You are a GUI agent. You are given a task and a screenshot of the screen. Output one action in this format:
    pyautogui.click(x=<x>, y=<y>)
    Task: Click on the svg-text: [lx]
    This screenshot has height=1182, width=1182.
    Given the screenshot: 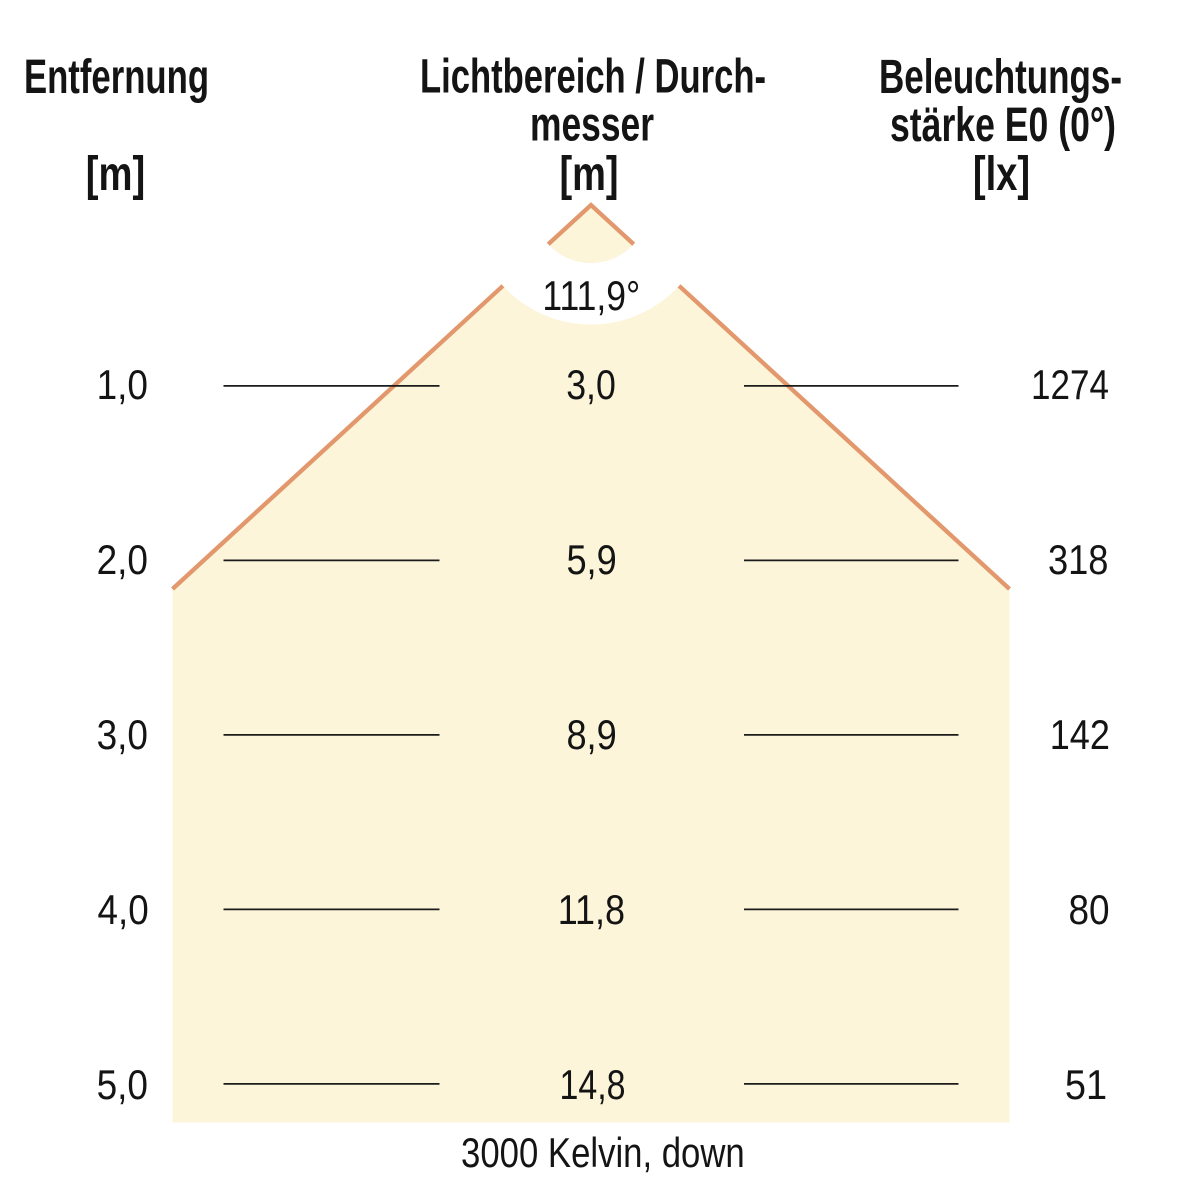 What is the action you would take?
    pyautogui.click(x=1001, y=174)
    